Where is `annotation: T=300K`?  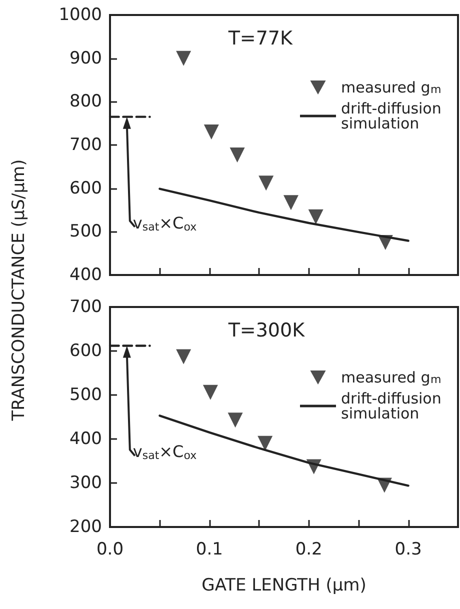
annotation: T=300K is located at coordinates (266, 331).